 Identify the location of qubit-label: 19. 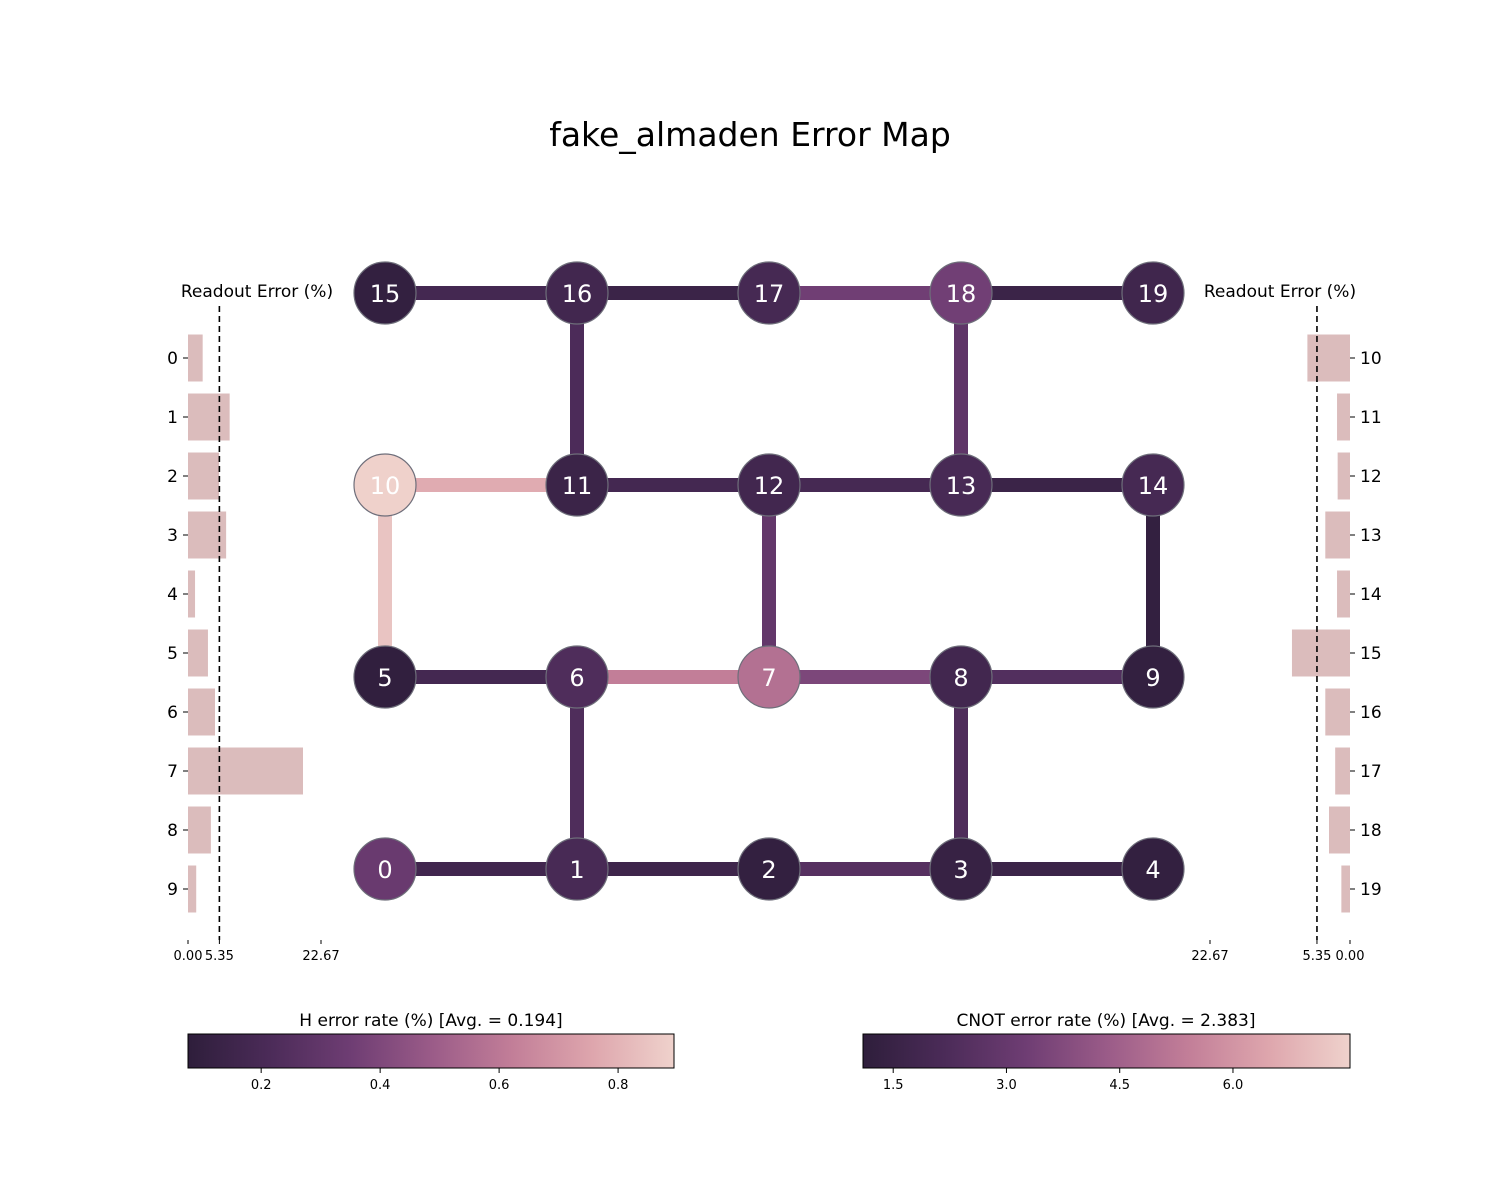
(1153, 294).